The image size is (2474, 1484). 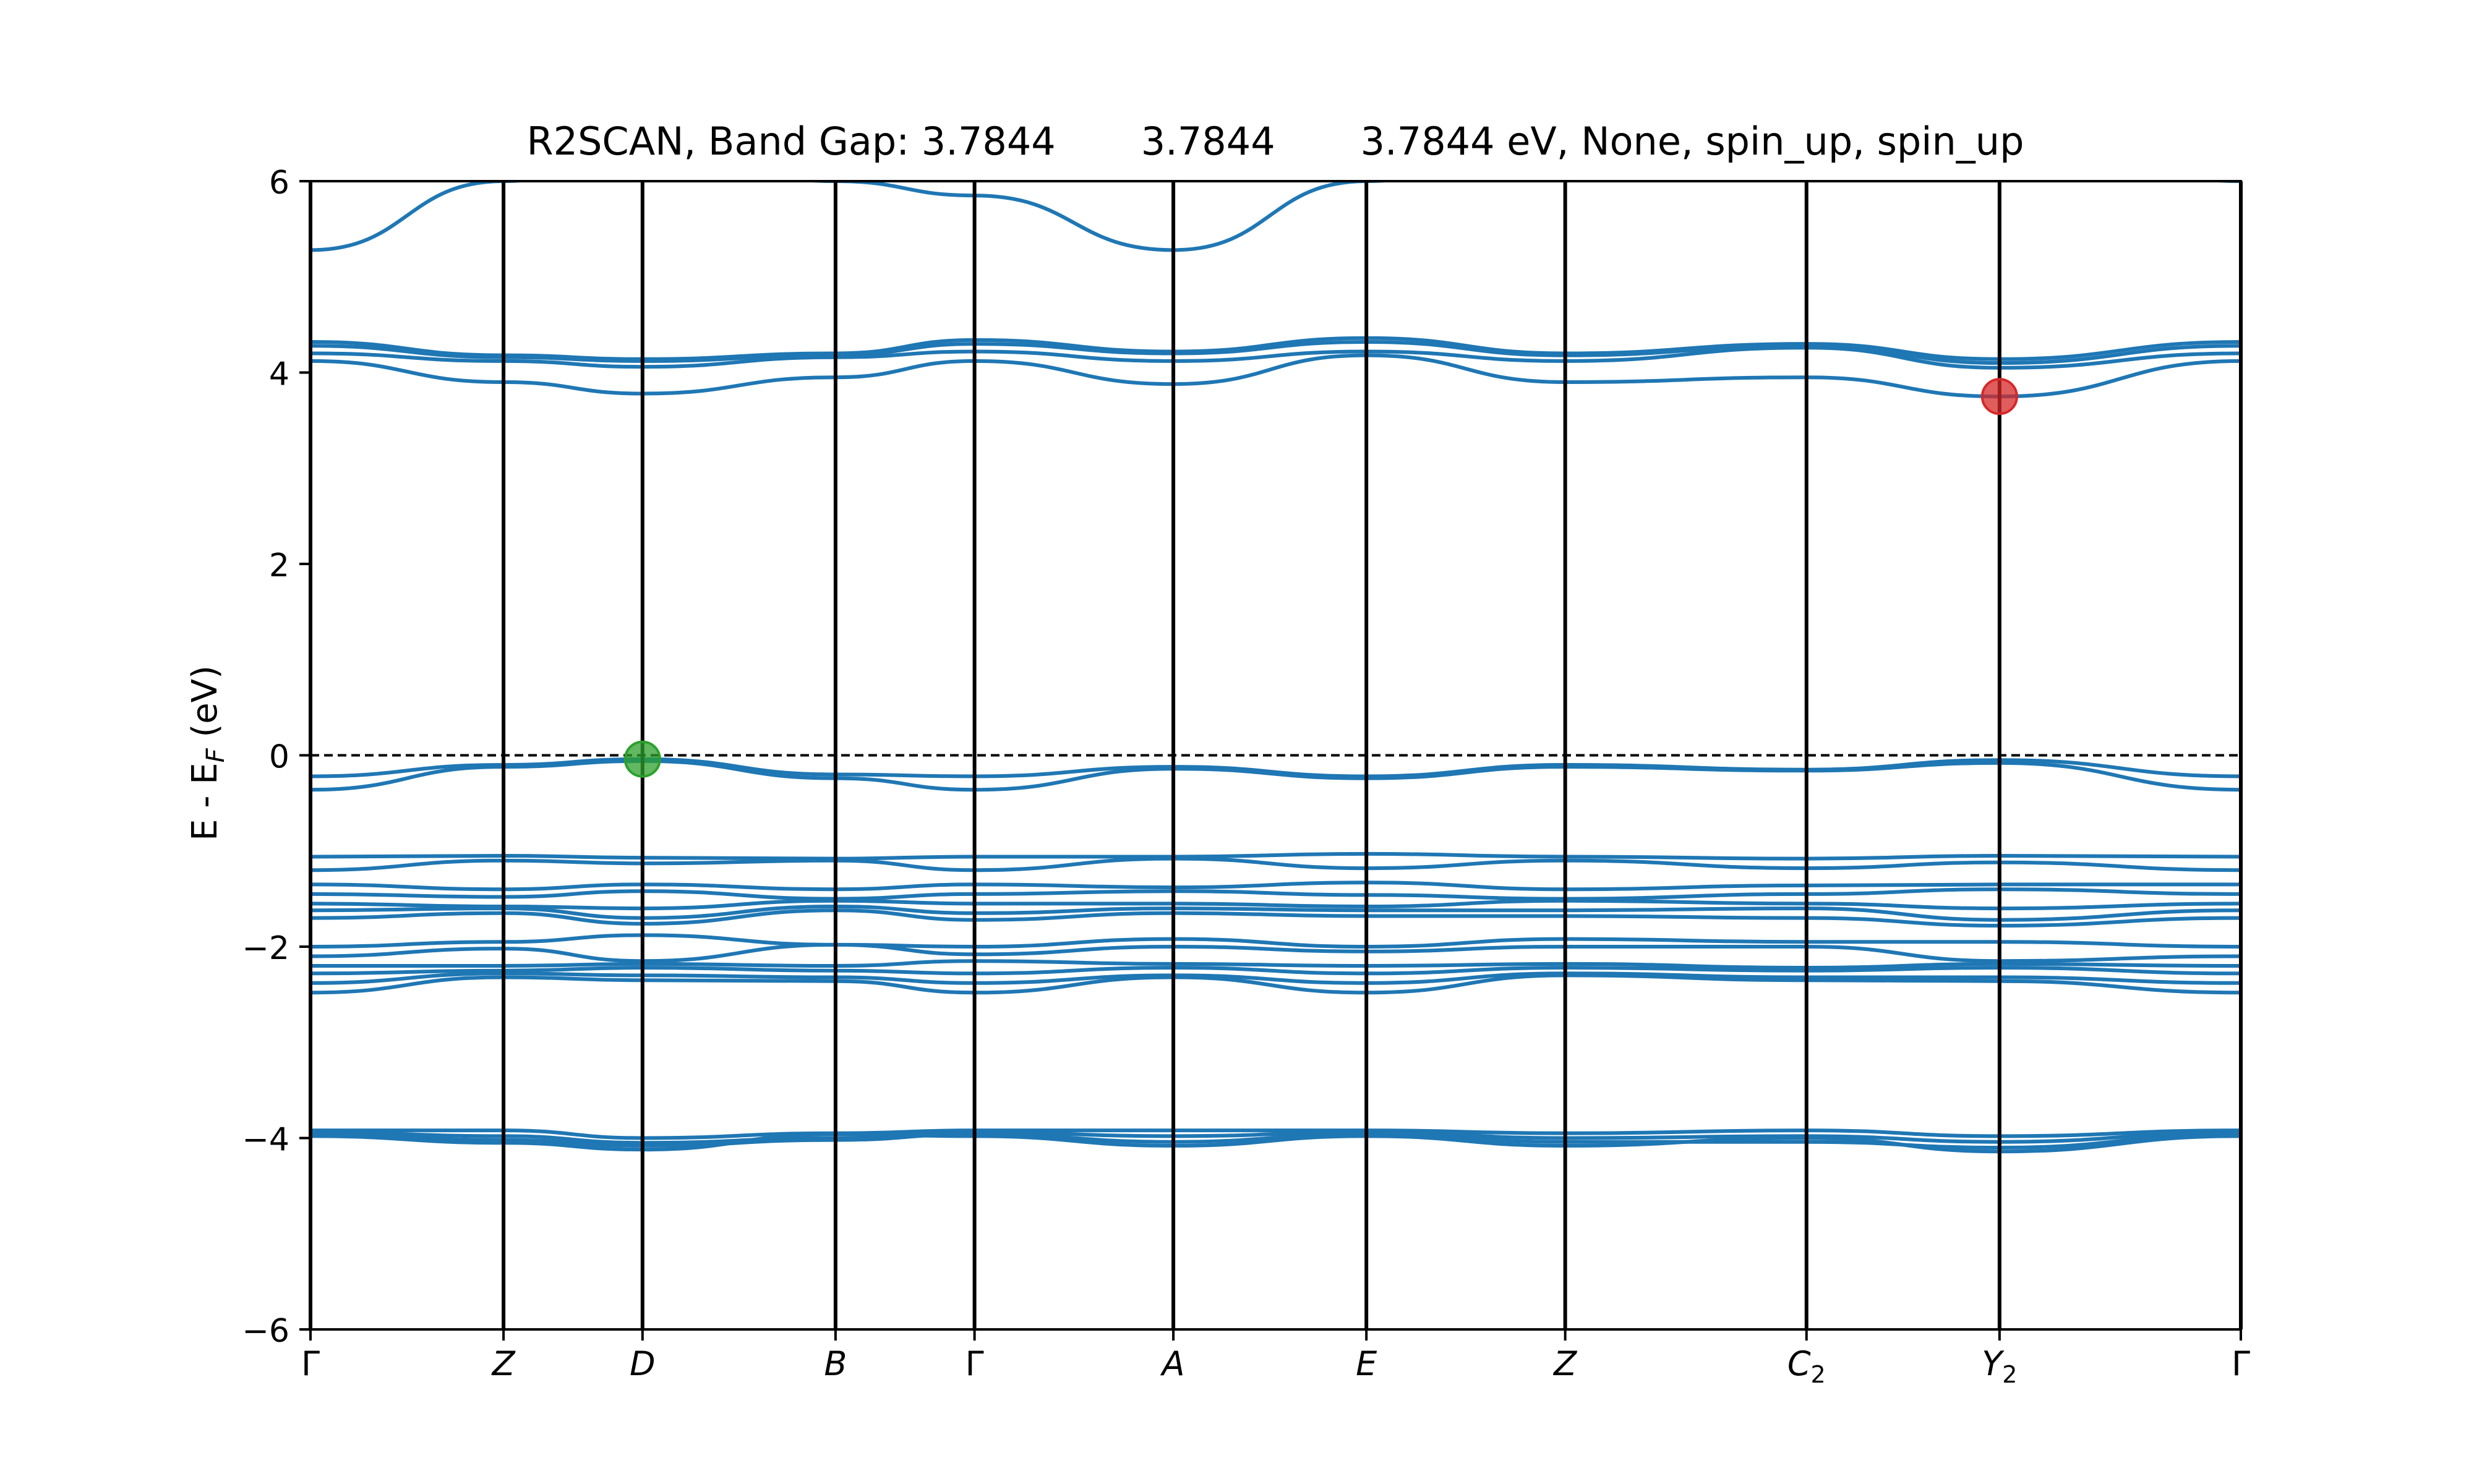 I want to click on vbm-marker, so click(x=642, y=759).